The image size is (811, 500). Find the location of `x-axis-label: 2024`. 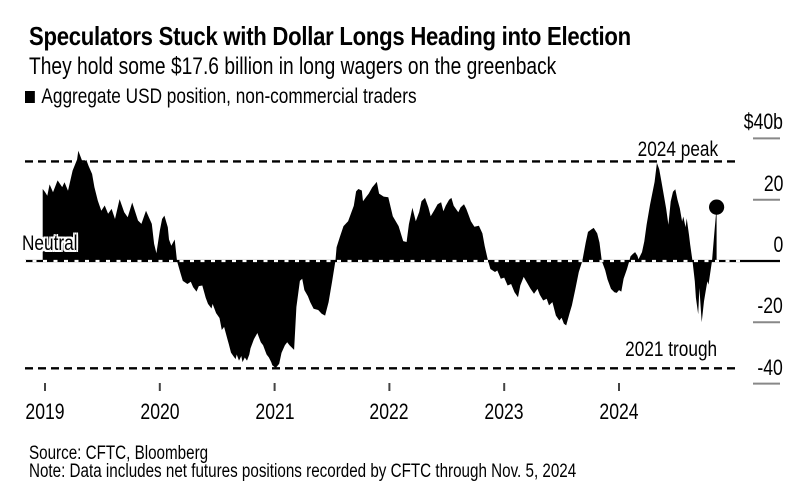

x-axis-label: 2024 is located at coordinates (619, 411).